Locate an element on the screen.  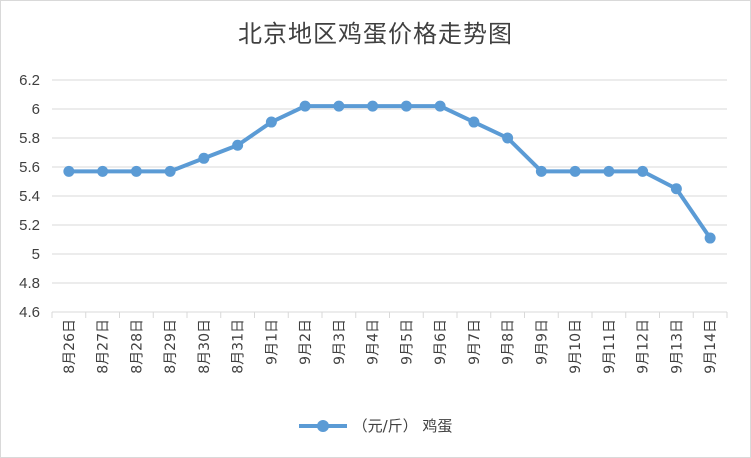
y-tick-label: 5.6 is located at coordinates (29, 167).